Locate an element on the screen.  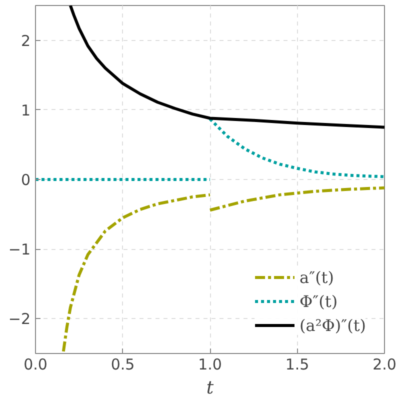
y-tick-label: 1 is located at coordinates (25, 110).